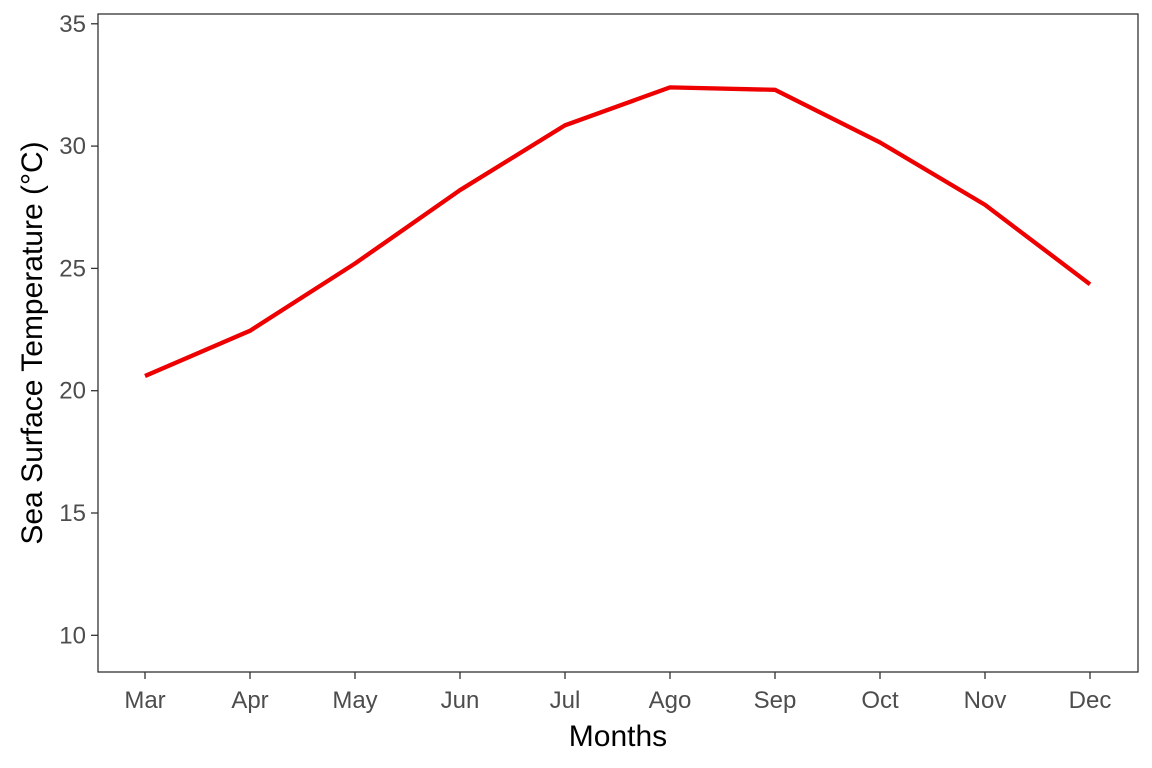 The width and height of the screenshot is (1152, 768). What do you see at coordinates (354, 700) in the screenshot?
I see `x-tick-label: May` at bounding box center [354, 700].